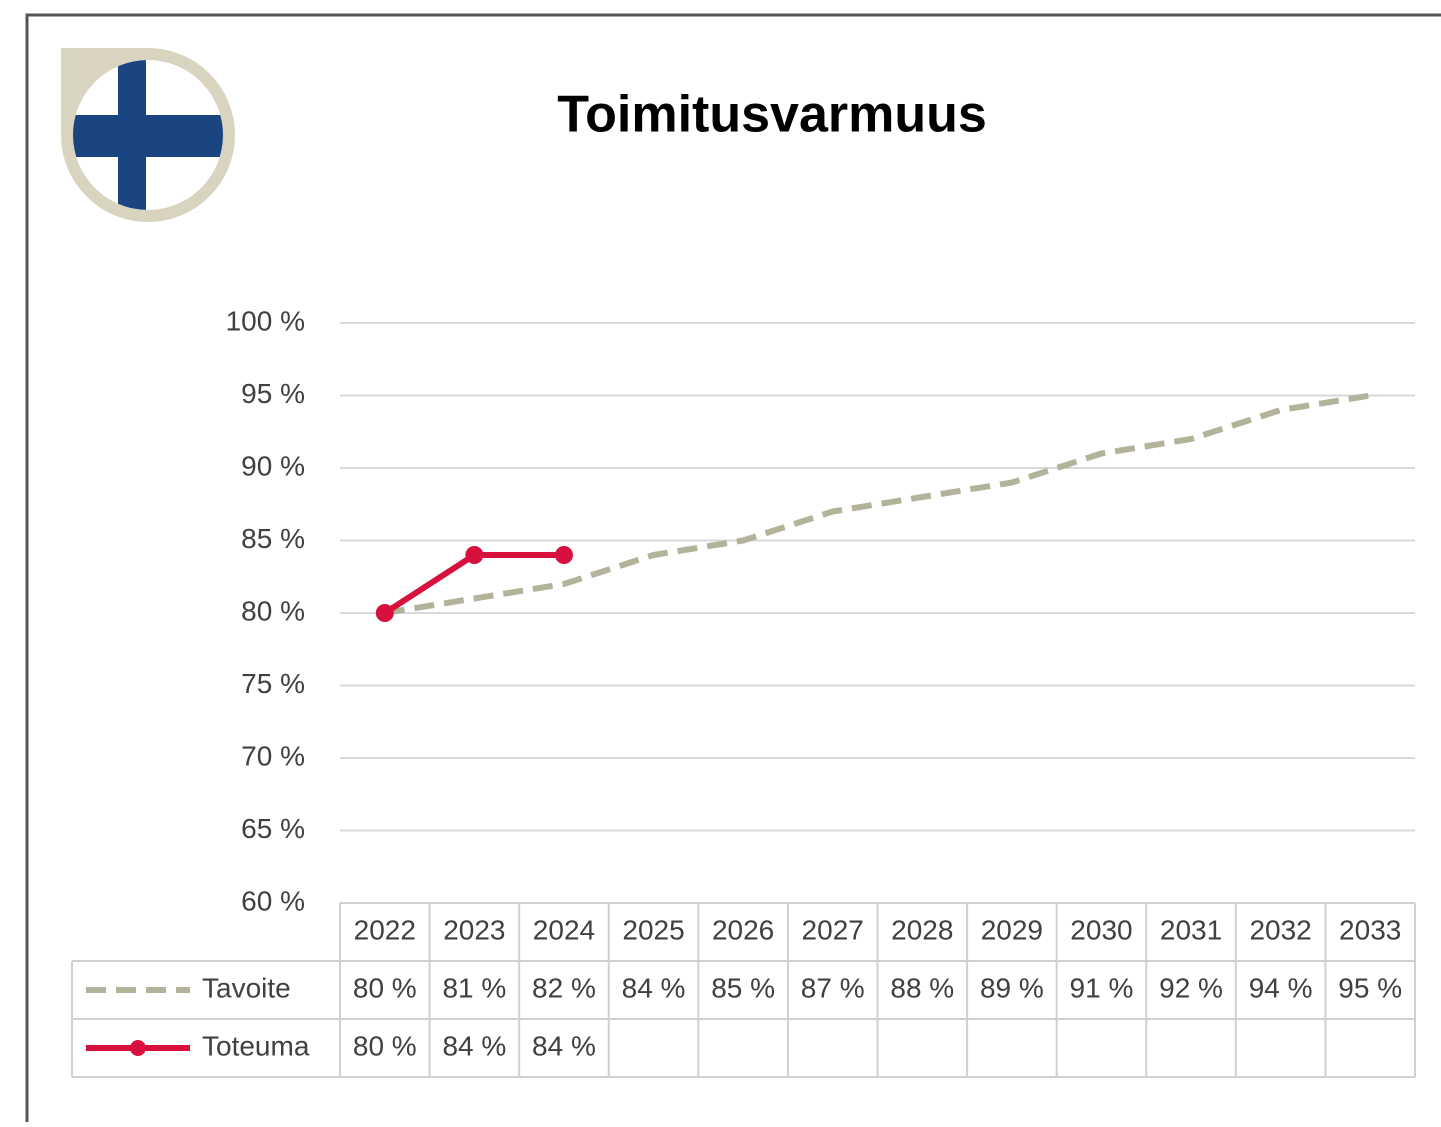  Describe the element at coordinates (564, 929) in the screenshot. I see `x-tick-label: 2024` at that location.